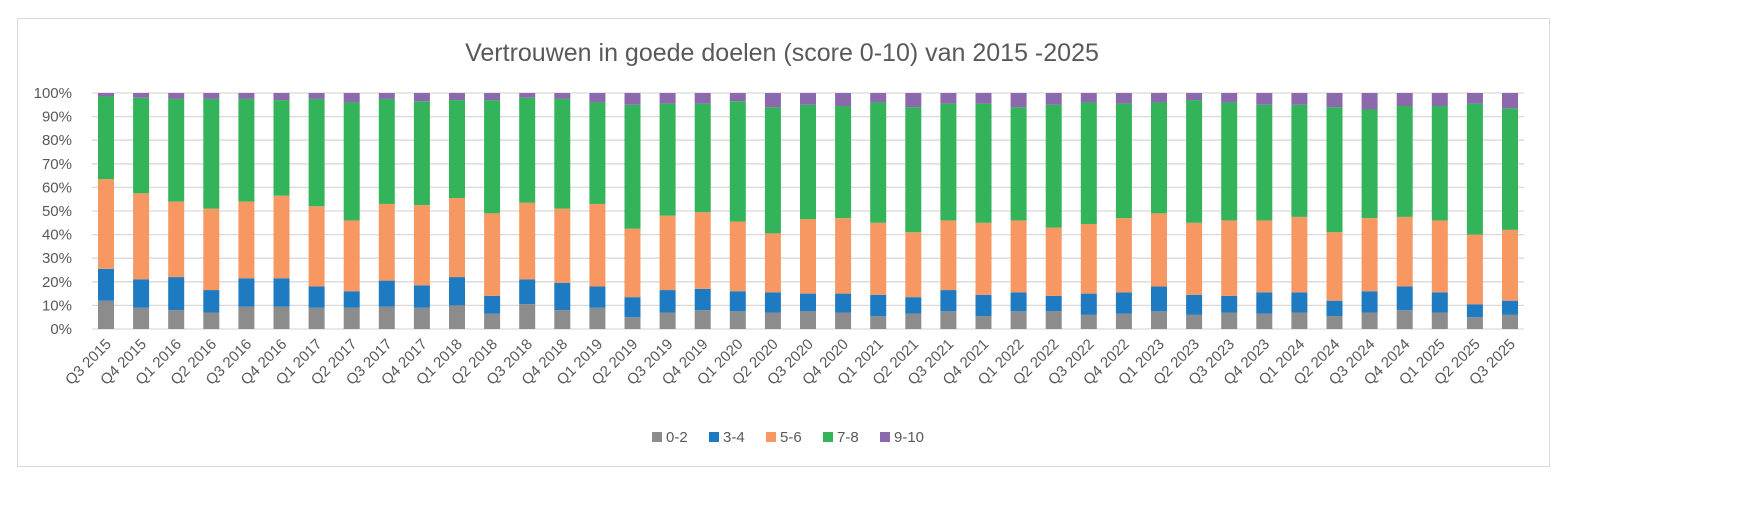 The width and height of the screenshot is (1740, 532). Describe the element at coordinates (57, 117) in the screenshot. I see `y-tick-label: 90%` at that location.